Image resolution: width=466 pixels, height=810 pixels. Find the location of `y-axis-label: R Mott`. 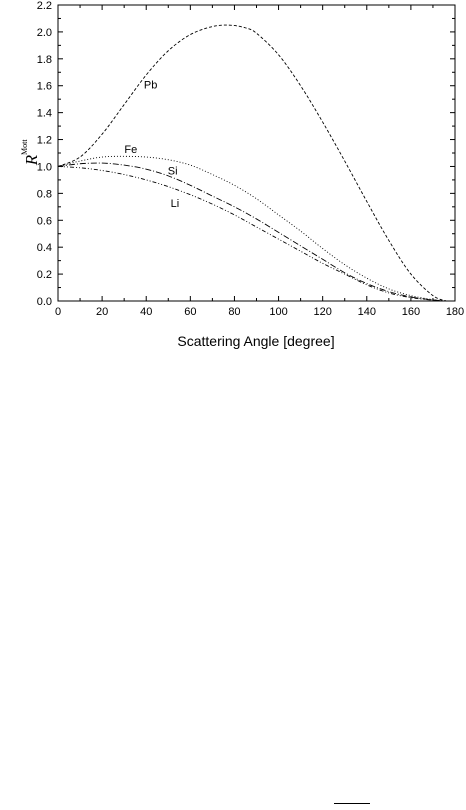

y-axis-label: R Mott is located at coordinates (30, 153).